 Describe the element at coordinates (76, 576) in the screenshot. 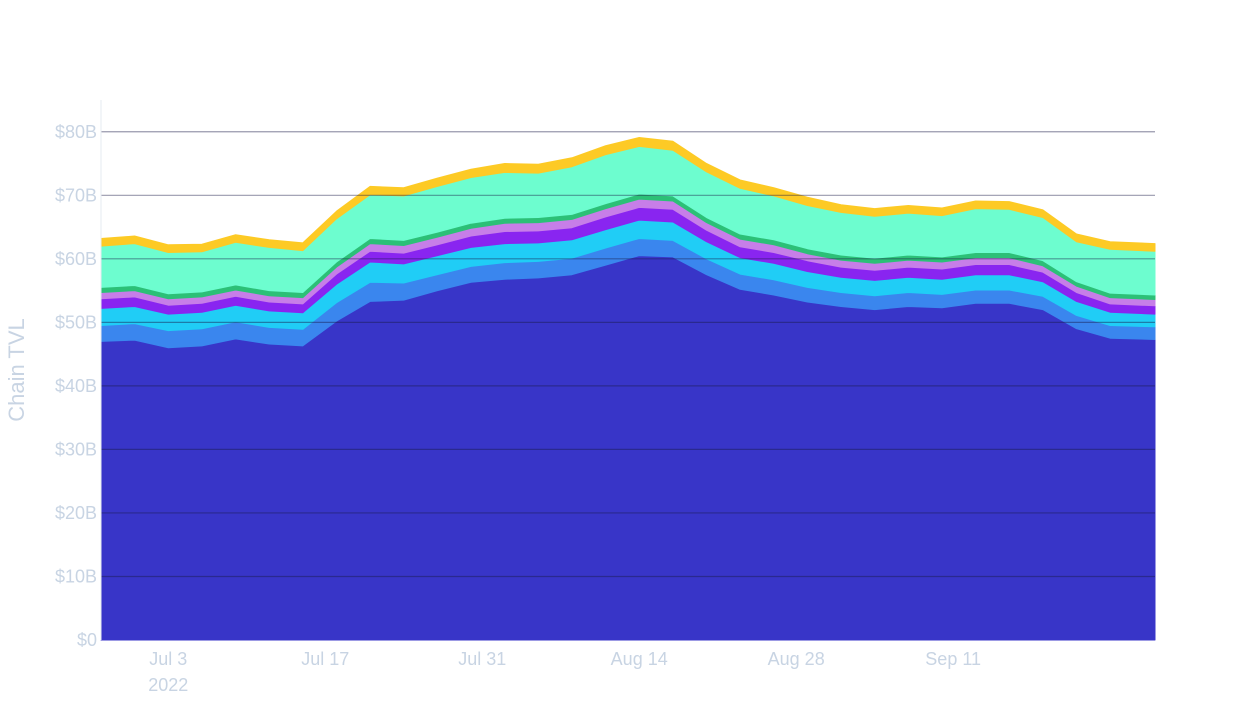

I see `y-tick-label: $10B` at that location.